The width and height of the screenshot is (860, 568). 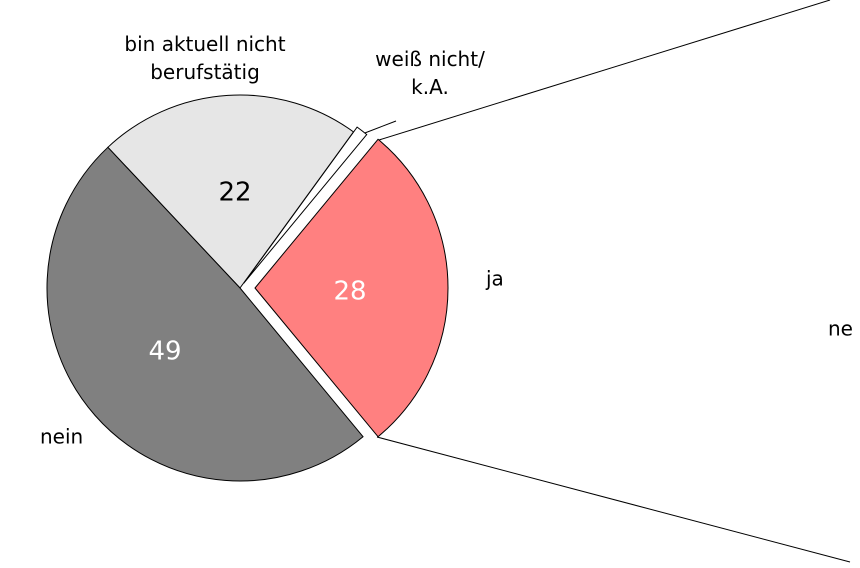 What do you see at coordinates (164, 352) in the screenshot?
I see `value-label: 49` at bounding box center [164, 352].